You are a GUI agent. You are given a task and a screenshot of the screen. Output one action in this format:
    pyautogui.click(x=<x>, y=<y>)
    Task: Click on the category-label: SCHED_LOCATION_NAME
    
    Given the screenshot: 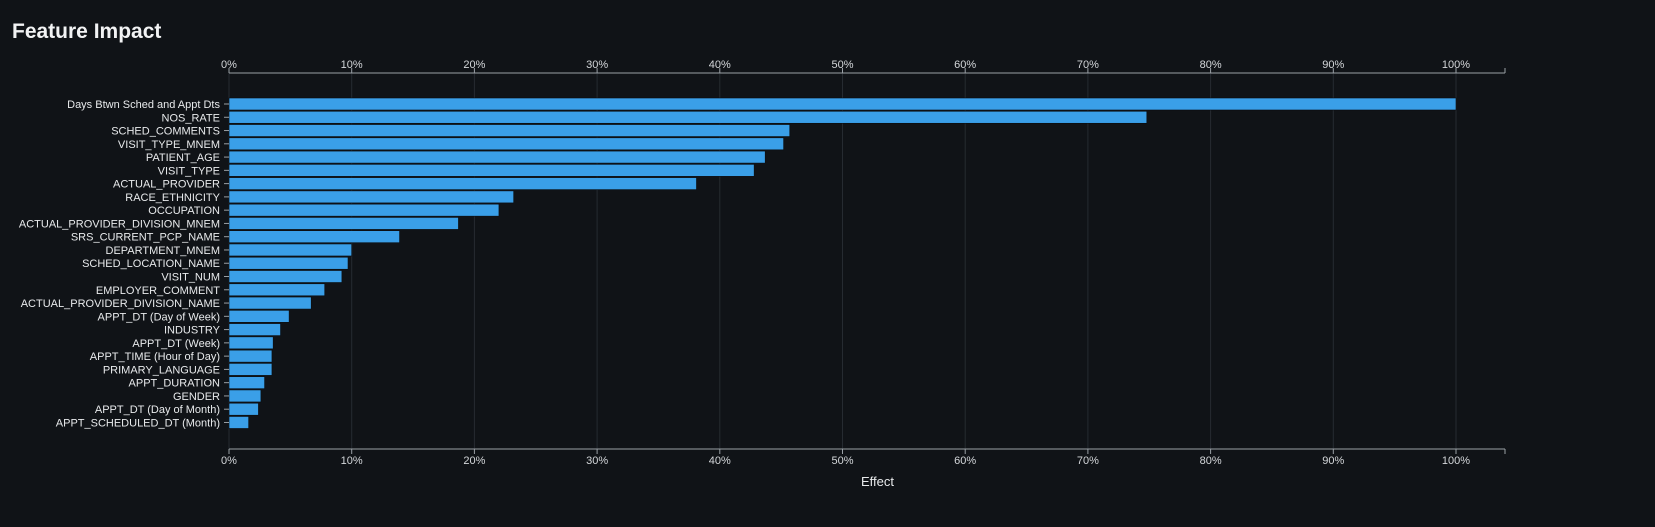 What is the action you would take?
    pyautogui.click(x=151, y=264)
    